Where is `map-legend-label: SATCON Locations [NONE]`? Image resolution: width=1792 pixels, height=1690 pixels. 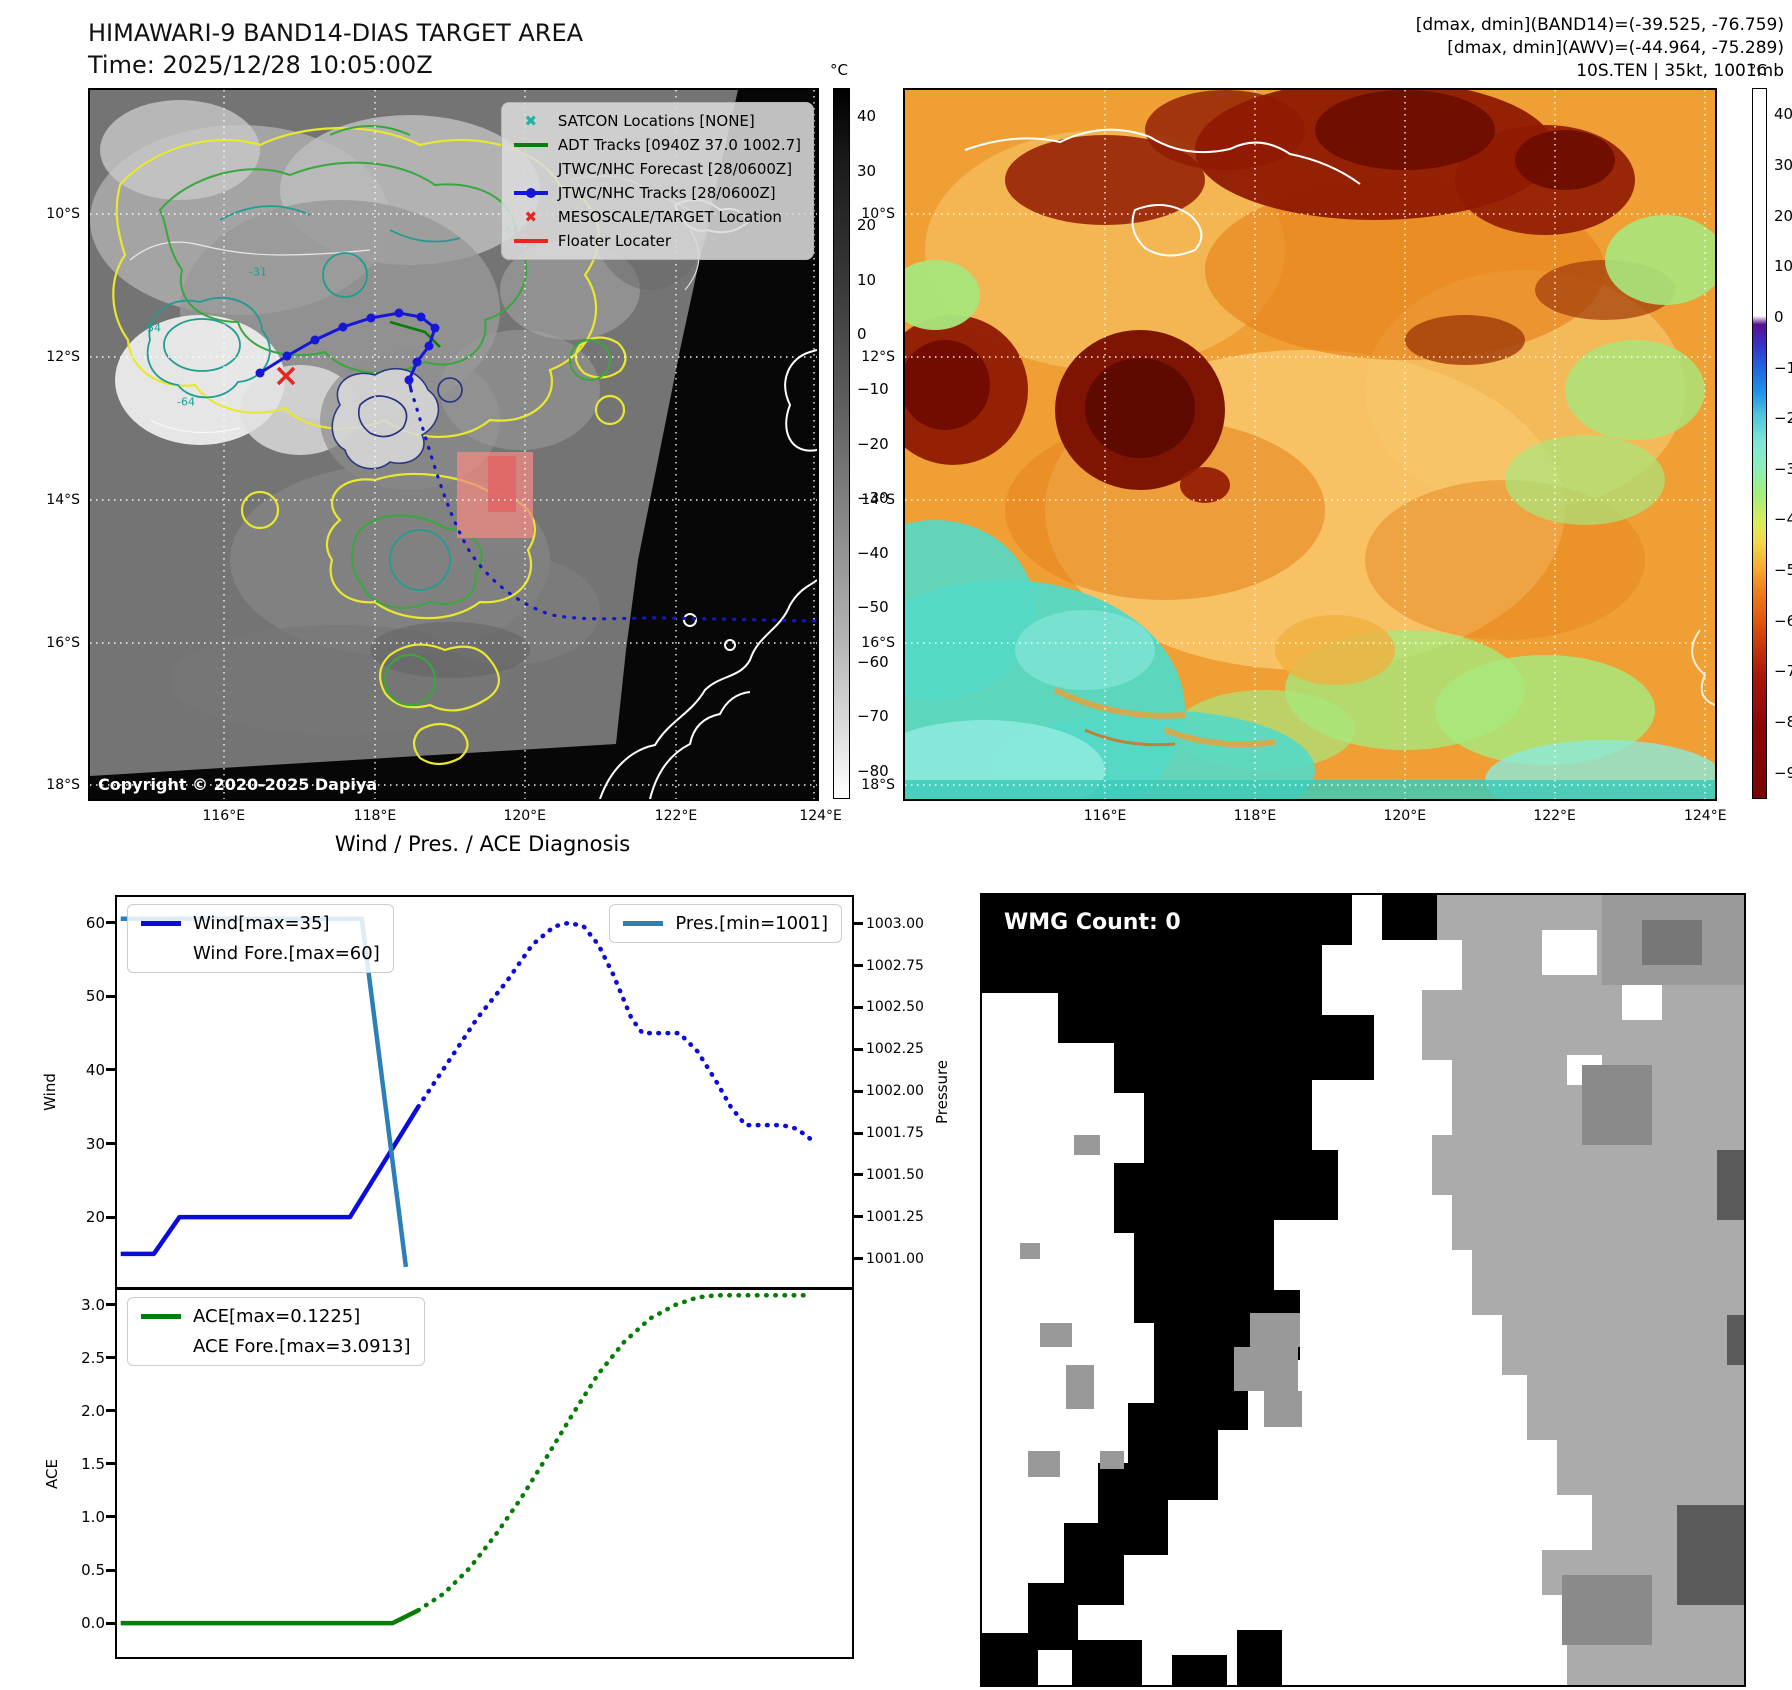
map-legend-label: SATCON Locations [NONE] is located at coordinates (656, 121).